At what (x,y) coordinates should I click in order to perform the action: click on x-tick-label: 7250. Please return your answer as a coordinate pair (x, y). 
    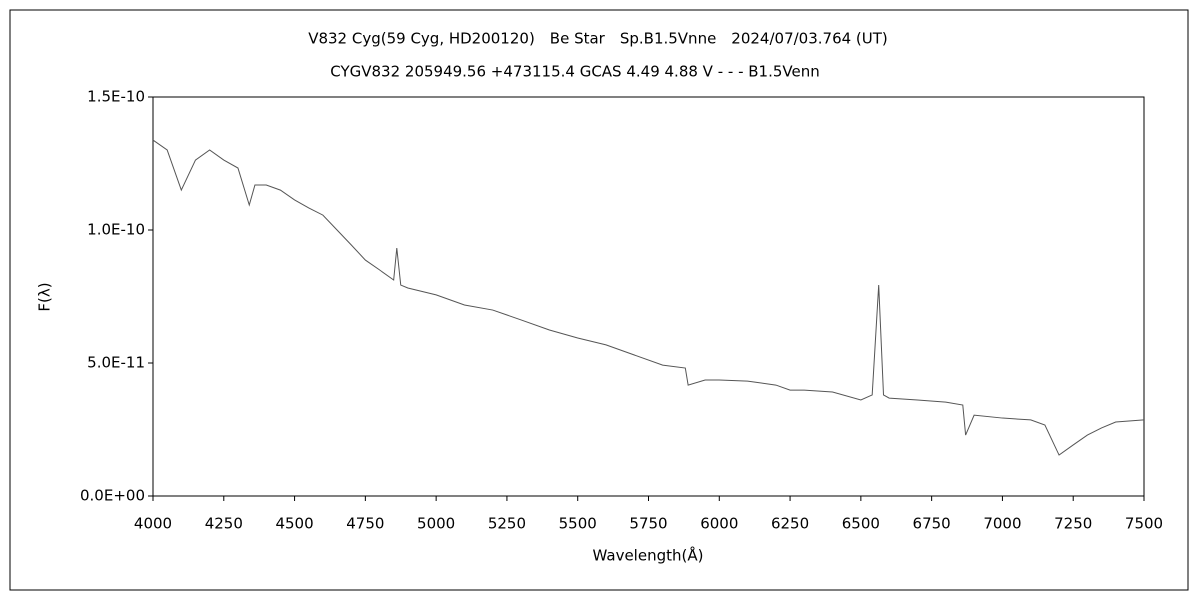
    Looking at the image, I should click on (1073, 524).